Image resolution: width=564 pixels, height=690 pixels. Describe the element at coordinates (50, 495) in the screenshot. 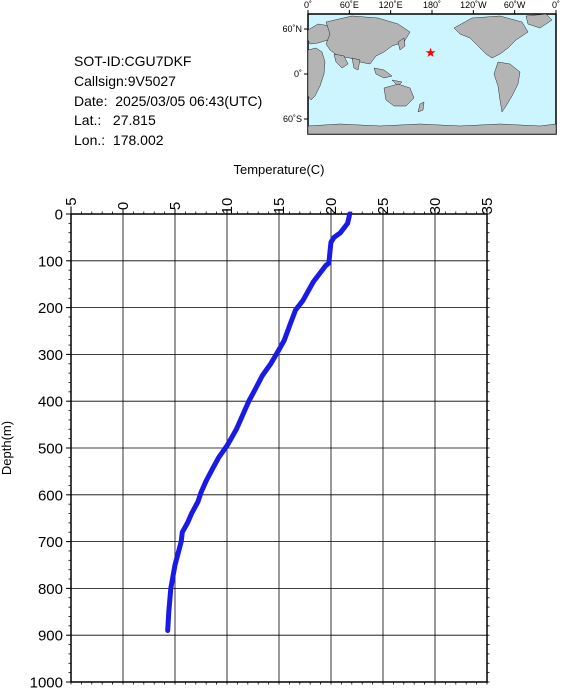

I see `y-tick-label: 600` at that location.